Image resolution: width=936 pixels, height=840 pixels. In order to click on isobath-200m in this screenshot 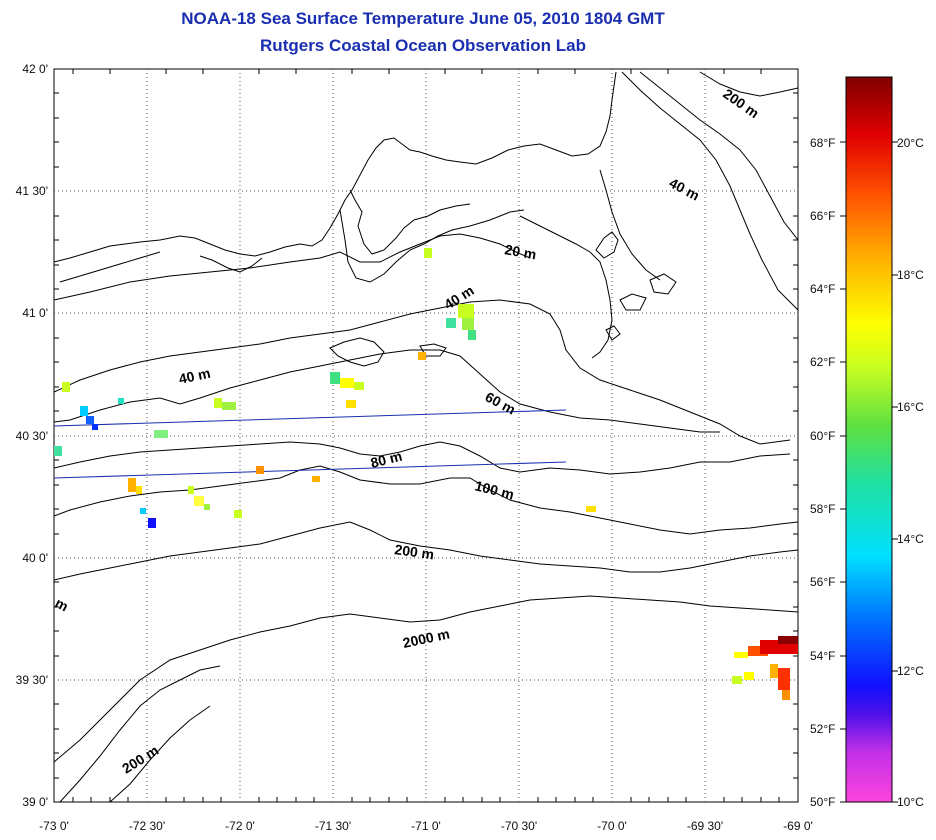, I will do `click(426, 551)`.